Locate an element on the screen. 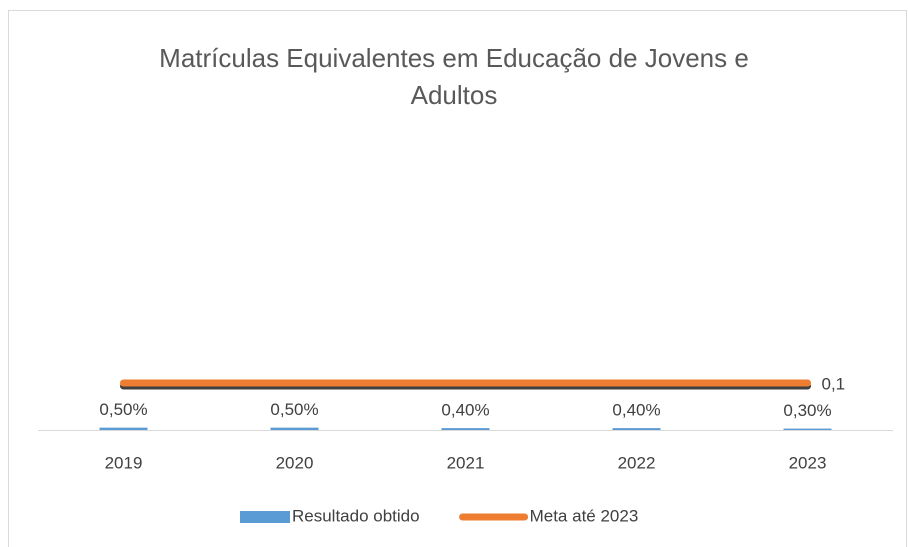 This screenshot has width=908, height=547. data-label: 0,30% is located at coordinates (807, 410).